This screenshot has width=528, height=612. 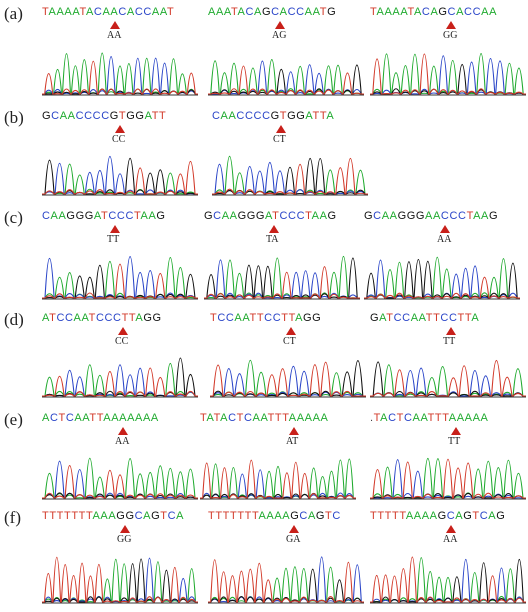 I want to click on base-sequence: ACTCAATTAAAAAAA, so click(x=100, y=420).